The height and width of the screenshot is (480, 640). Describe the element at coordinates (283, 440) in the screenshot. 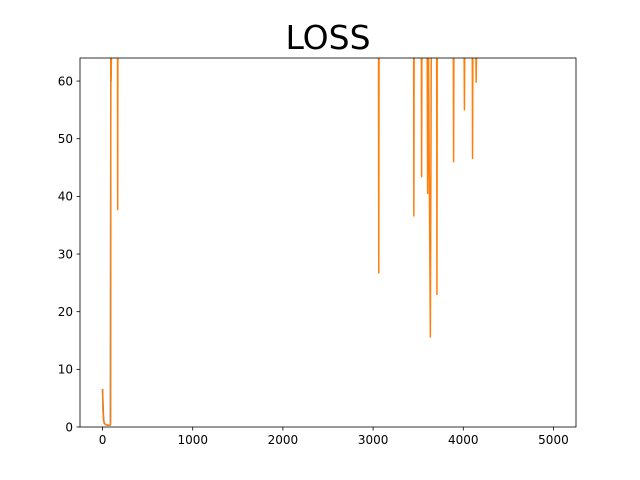

I see `x-tick-label: 2000` at that location.